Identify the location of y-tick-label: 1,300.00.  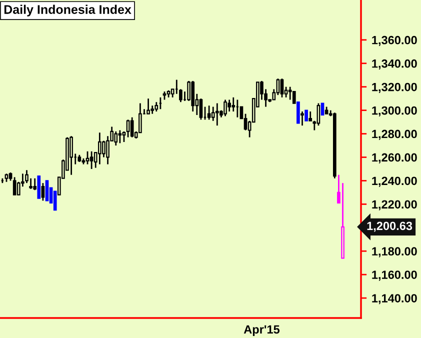
(394, 111).